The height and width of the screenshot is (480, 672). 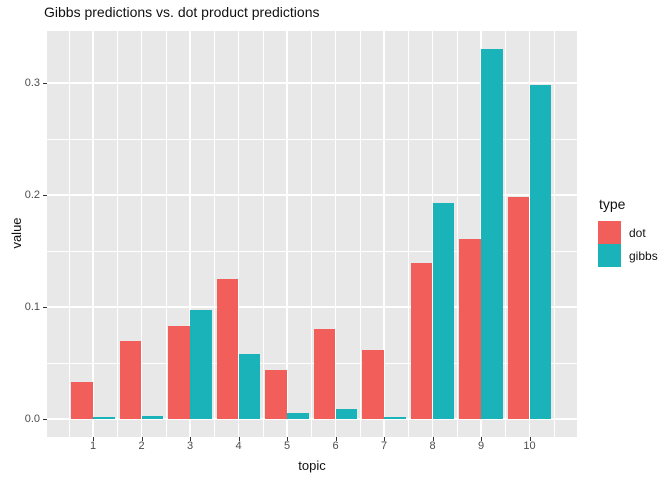 What do you see at coordinates (16, 233) in the screenshot?
I see `y-axis-title: value` at bounding box center [16, 233].